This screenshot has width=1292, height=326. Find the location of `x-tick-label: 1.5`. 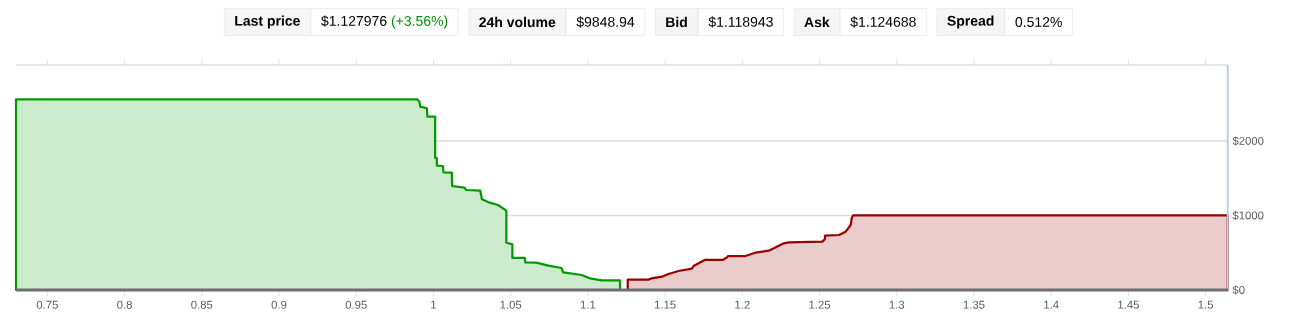

x-tick-label: 1.5 is located at coordinates (1206, 304).